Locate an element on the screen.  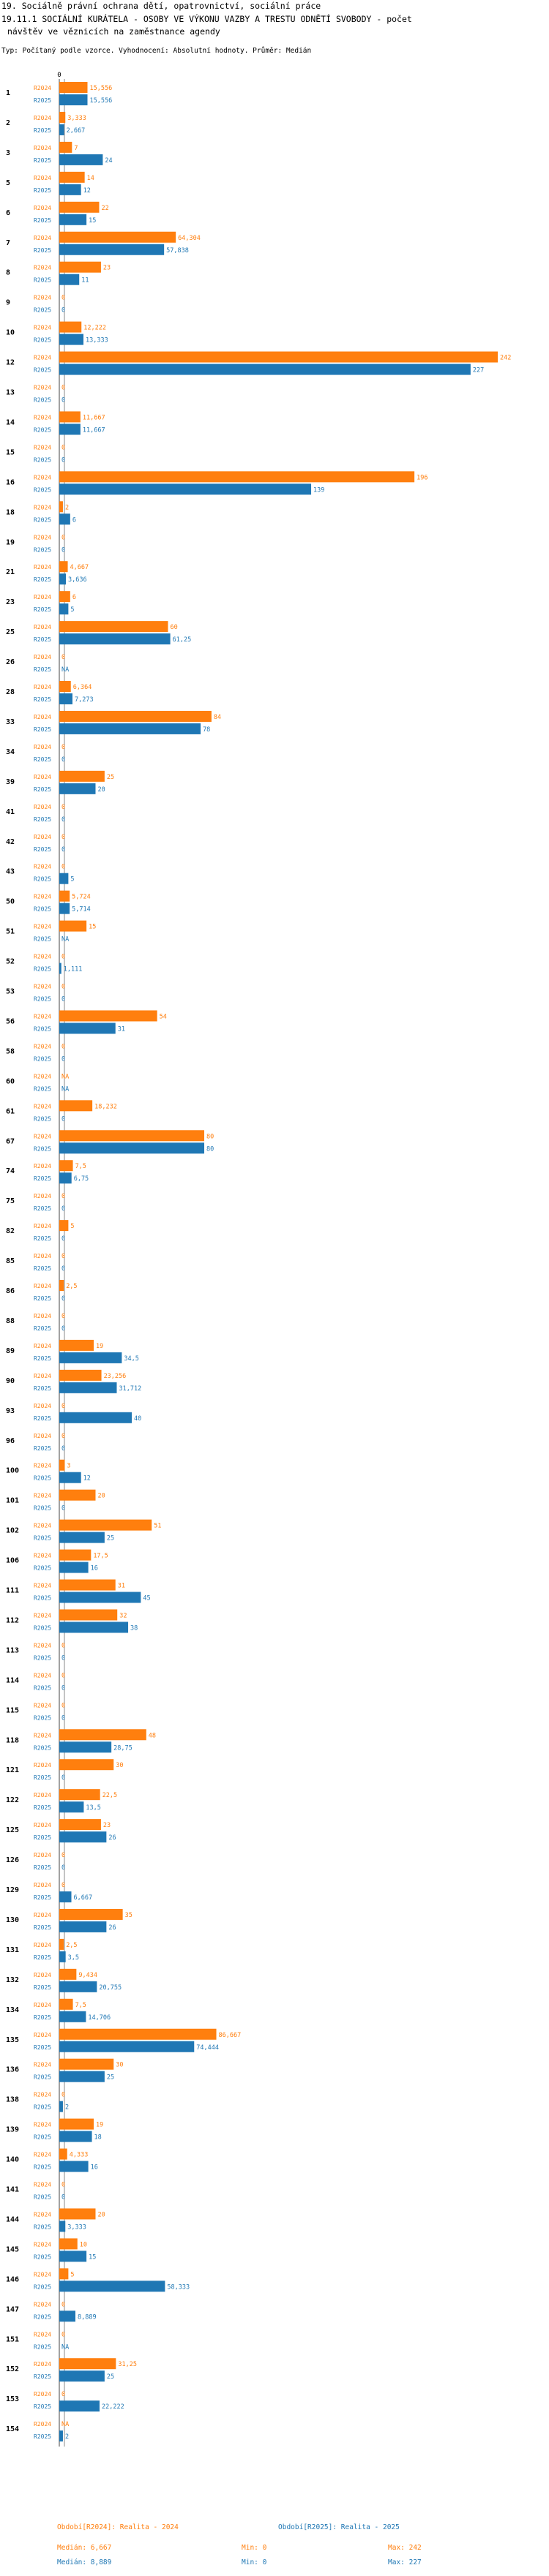
category-label: 153 is located at coordinates (12, 2399).